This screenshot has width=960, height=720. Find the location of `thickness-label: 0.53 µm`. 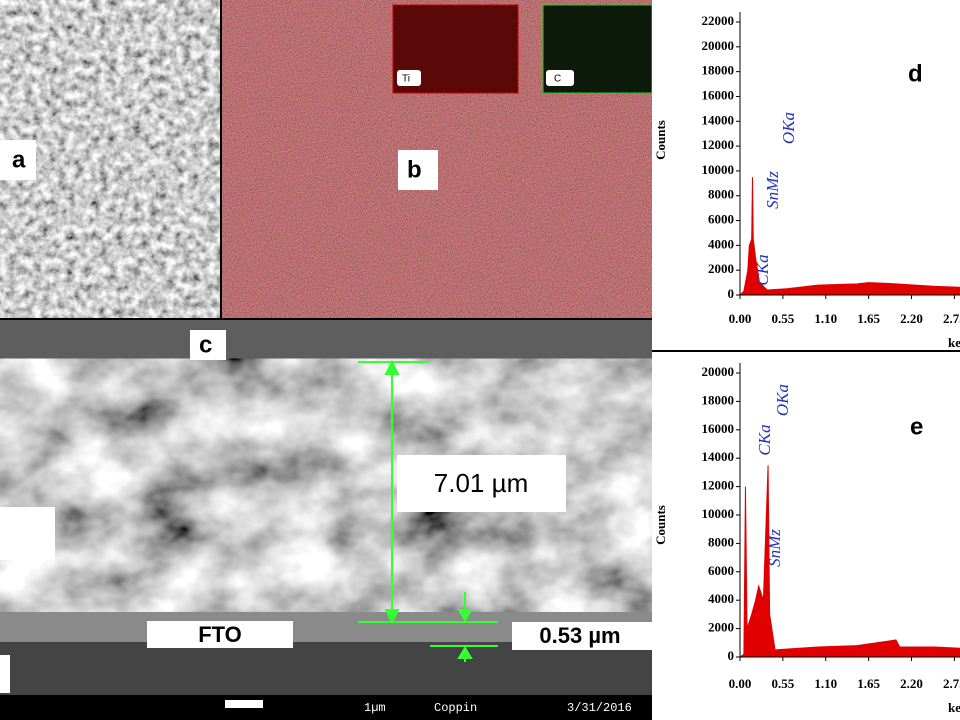

thickness-label: 0.53 µm is located at coordinates (579, 635).